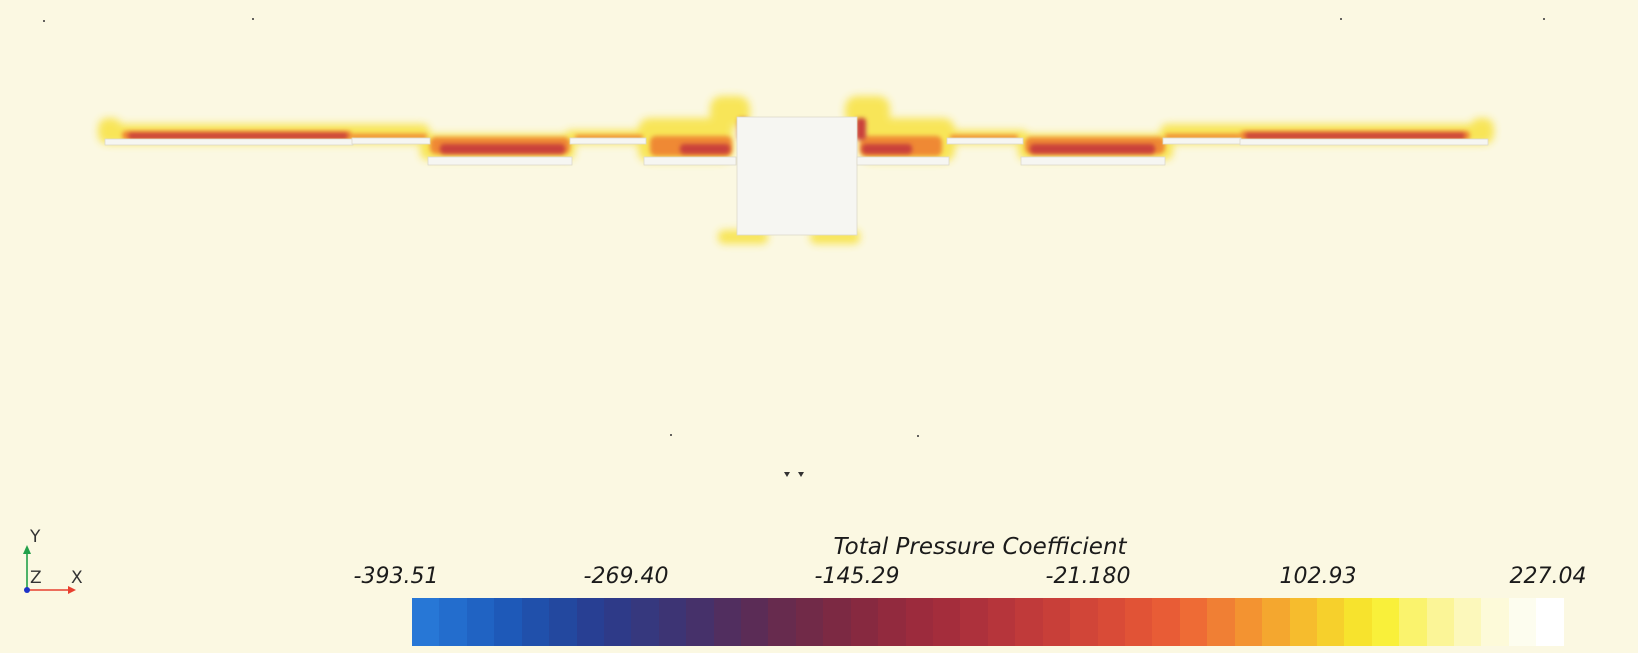 This screenshot has width=1638, height=653. I want to click on orientation-axes-triad: Y Z X, so click(53, 560).